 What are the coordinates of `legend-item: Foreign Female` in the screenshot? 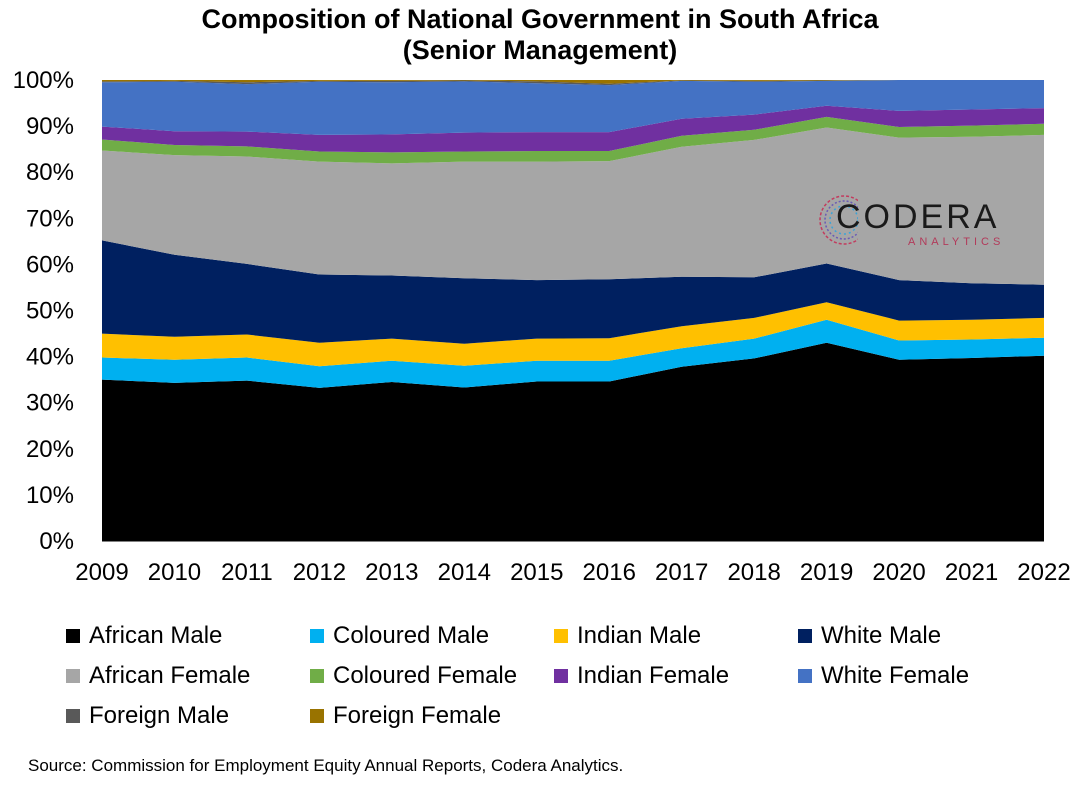 It's located at (405, 716).